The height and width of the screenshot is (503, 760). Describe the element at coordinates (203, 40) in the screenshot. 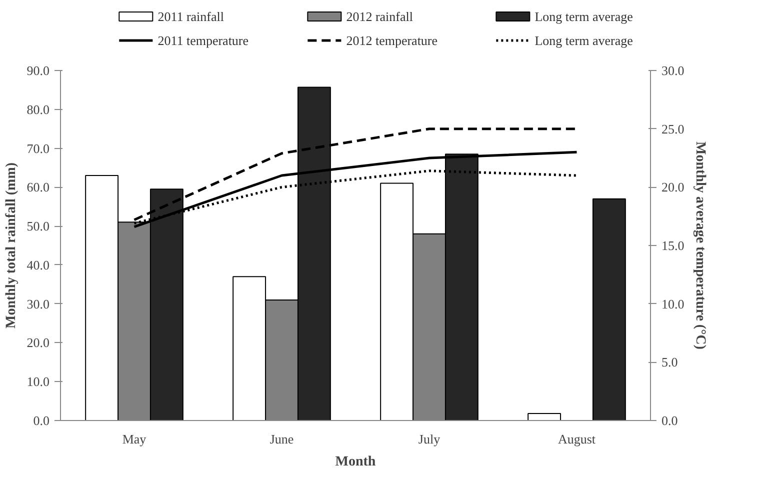

I see `legend-label: 2011 temperature` at that location.